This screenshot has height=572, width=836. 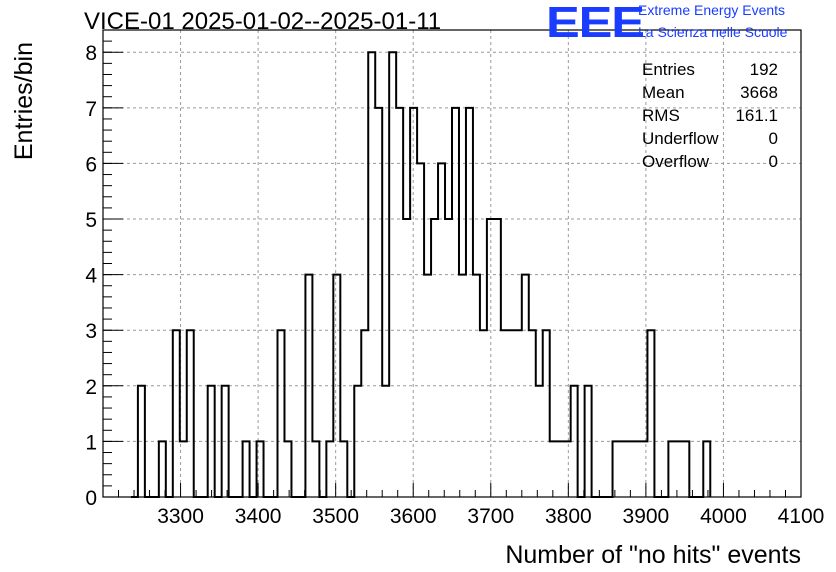 I want to click on x-axis-label: Number of "no hits" events, so click(x=653, y=555).